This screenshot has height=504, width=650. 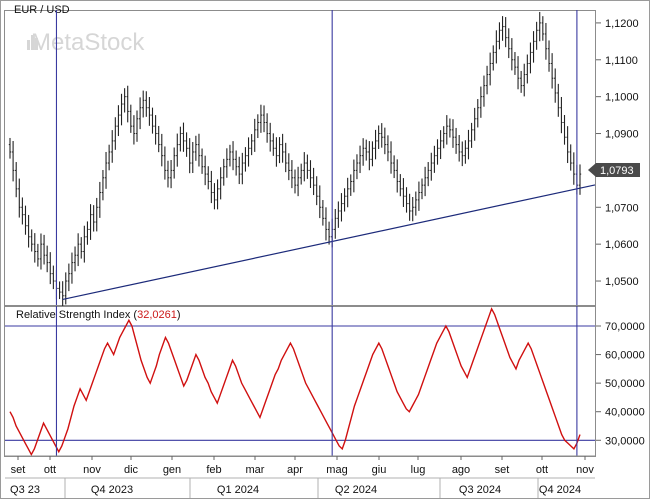 What do you see at coordinates (213, 470) in the screenshot?
I see `month-label: feb` at bounding box center [213, 470].